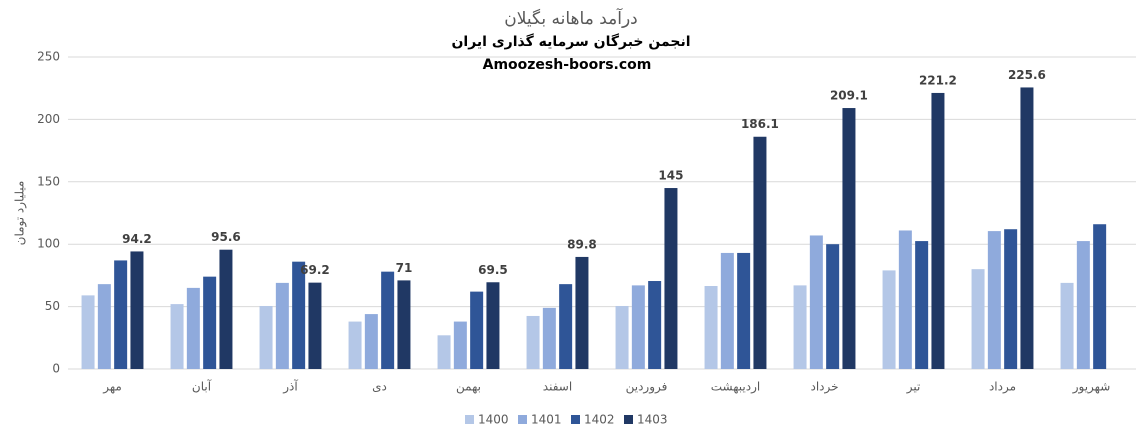 This screenshot has height=443, width=1142. Describe the element at coordinates (20, 213) in the screenshot. I see `y-axis-title: میلیارد تومان` at that location.